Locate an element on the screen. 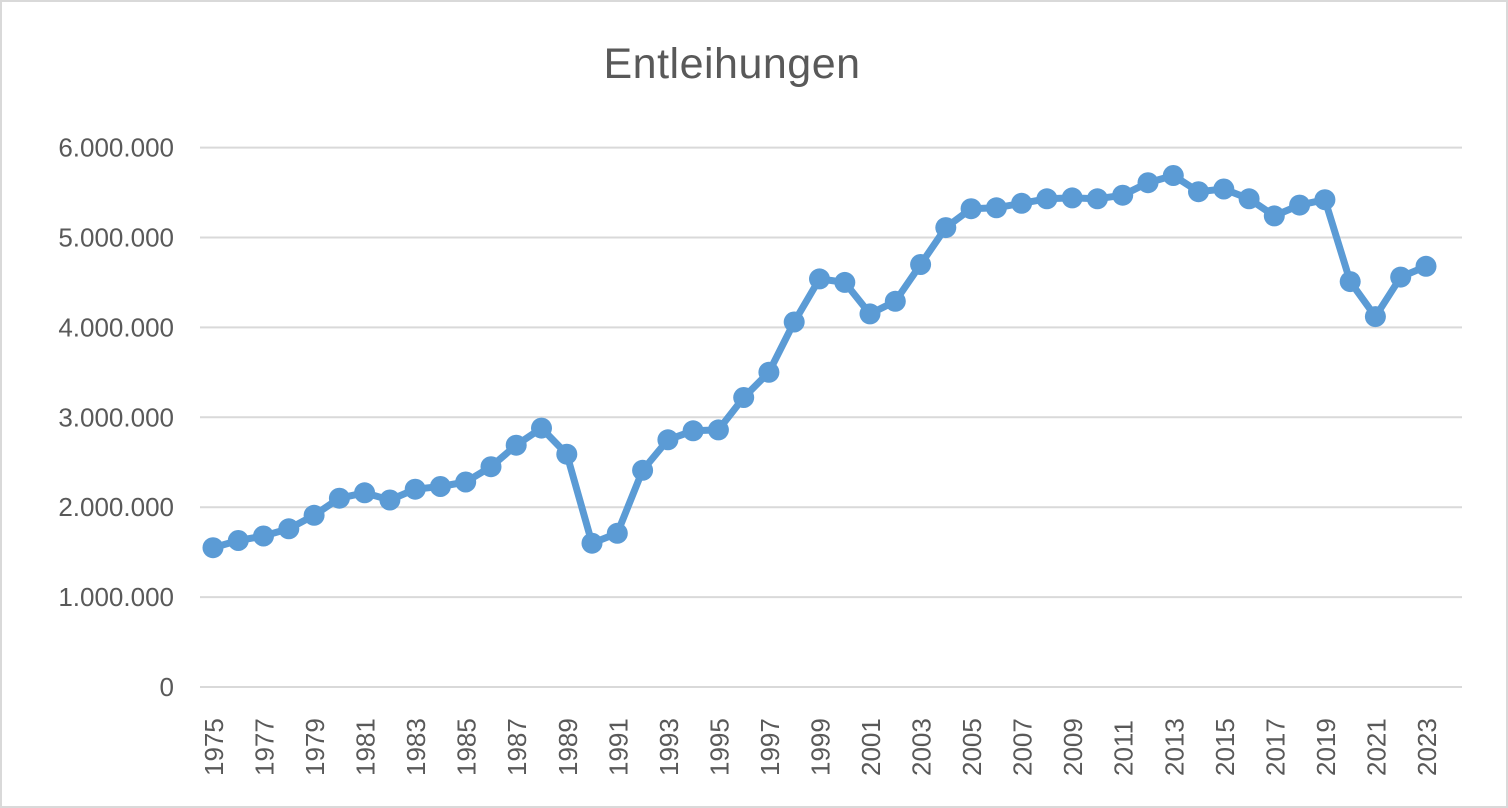 The height and width of the screenshot is (808, 1508). data-point-2000 is located at coordinates (845, 282).